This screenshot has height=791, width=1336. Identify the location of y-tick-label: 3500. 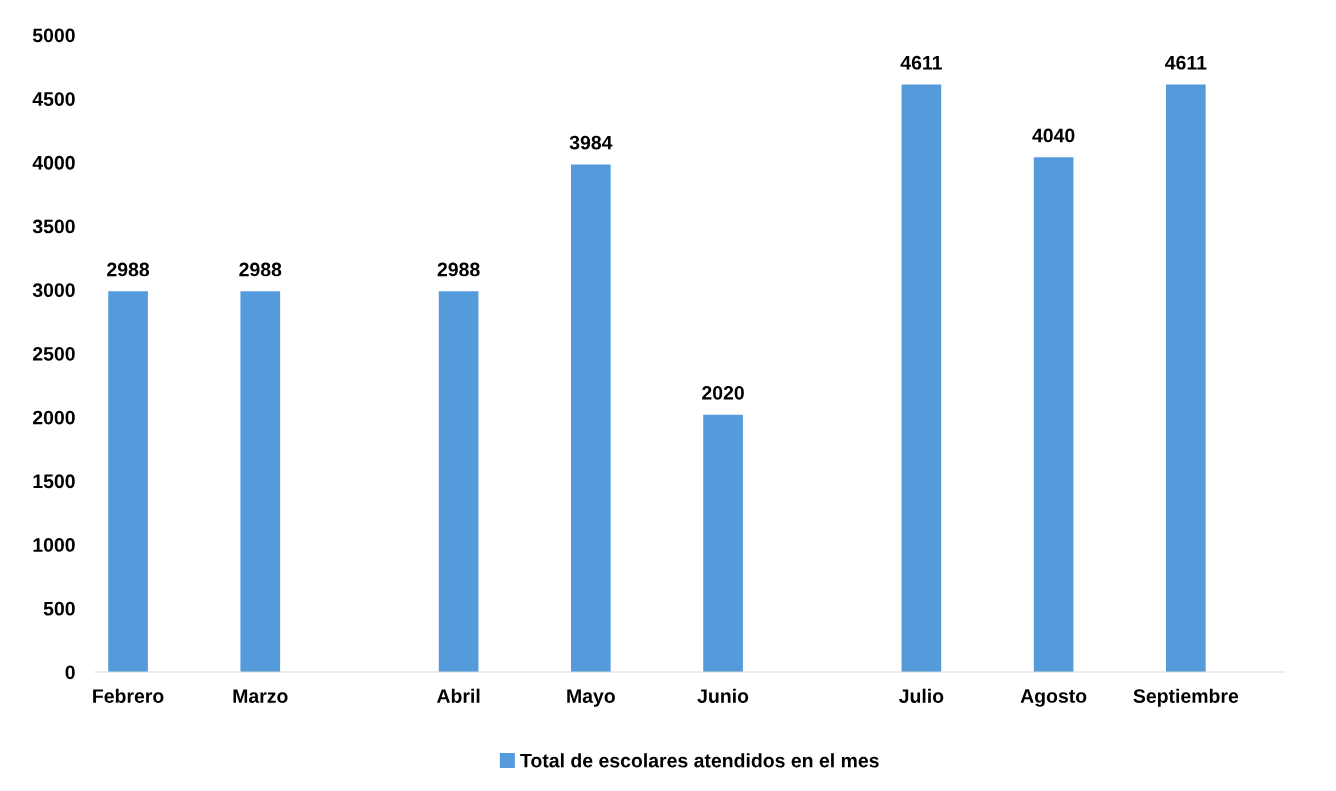
(53, 226).